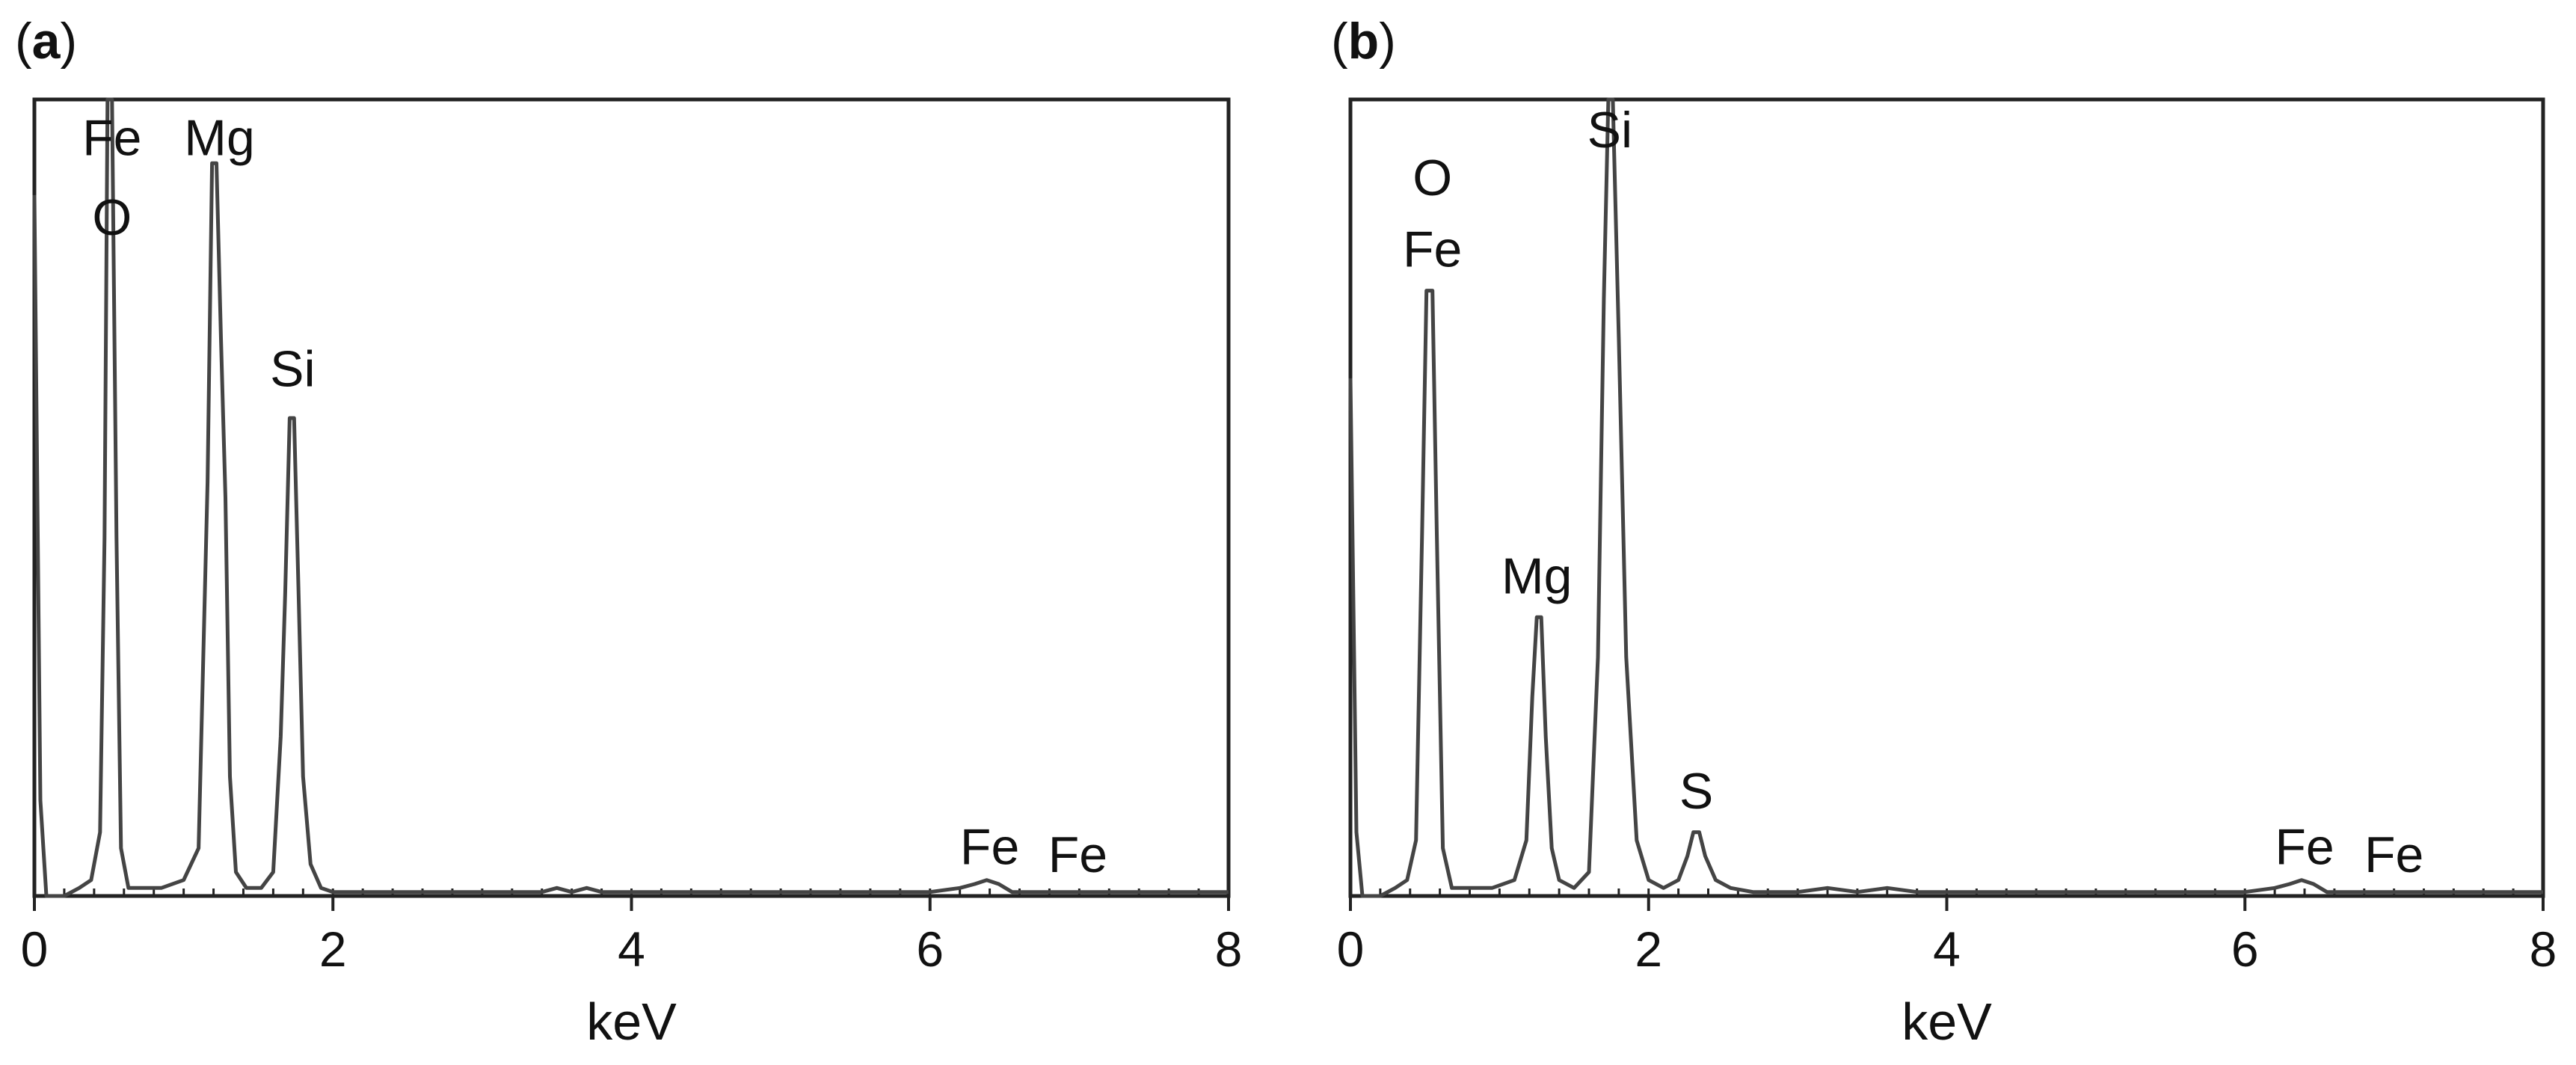 The image size is (2576, 1065). Describe the element at coordinates (1363, 42) in the screenshot. I see `panel-label: (b)` at that location.